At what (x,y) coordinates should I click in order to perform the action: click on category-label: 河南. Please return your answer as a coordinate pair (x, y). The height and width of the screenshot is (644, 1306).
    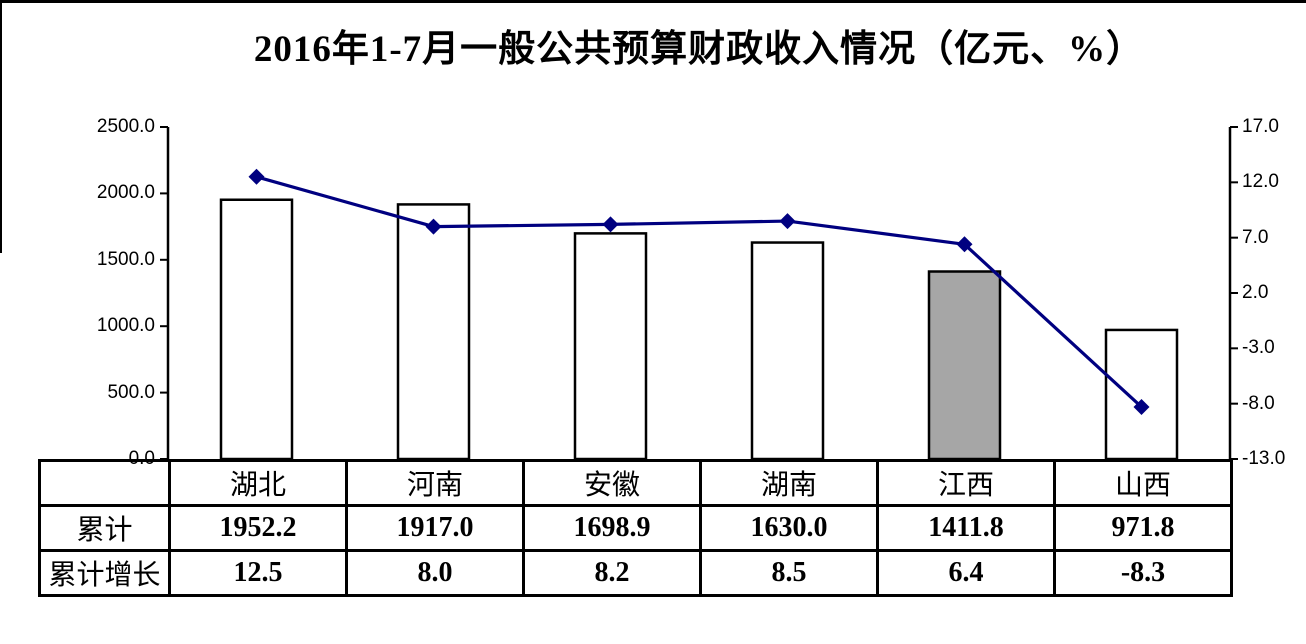
    Looking at the image, I should click on (435, 483).